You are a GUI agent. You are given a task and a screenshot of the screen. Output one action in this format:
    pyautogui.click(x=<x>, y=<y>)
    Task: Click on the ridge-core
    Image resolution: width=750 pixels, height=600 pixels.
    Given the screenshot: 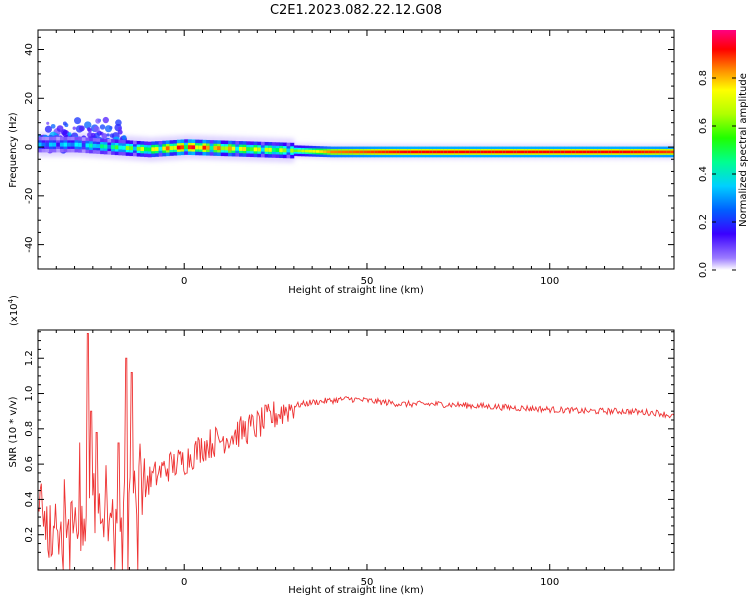 What is the action you would take?
    pyautogui.click(x=356, y=147)
    